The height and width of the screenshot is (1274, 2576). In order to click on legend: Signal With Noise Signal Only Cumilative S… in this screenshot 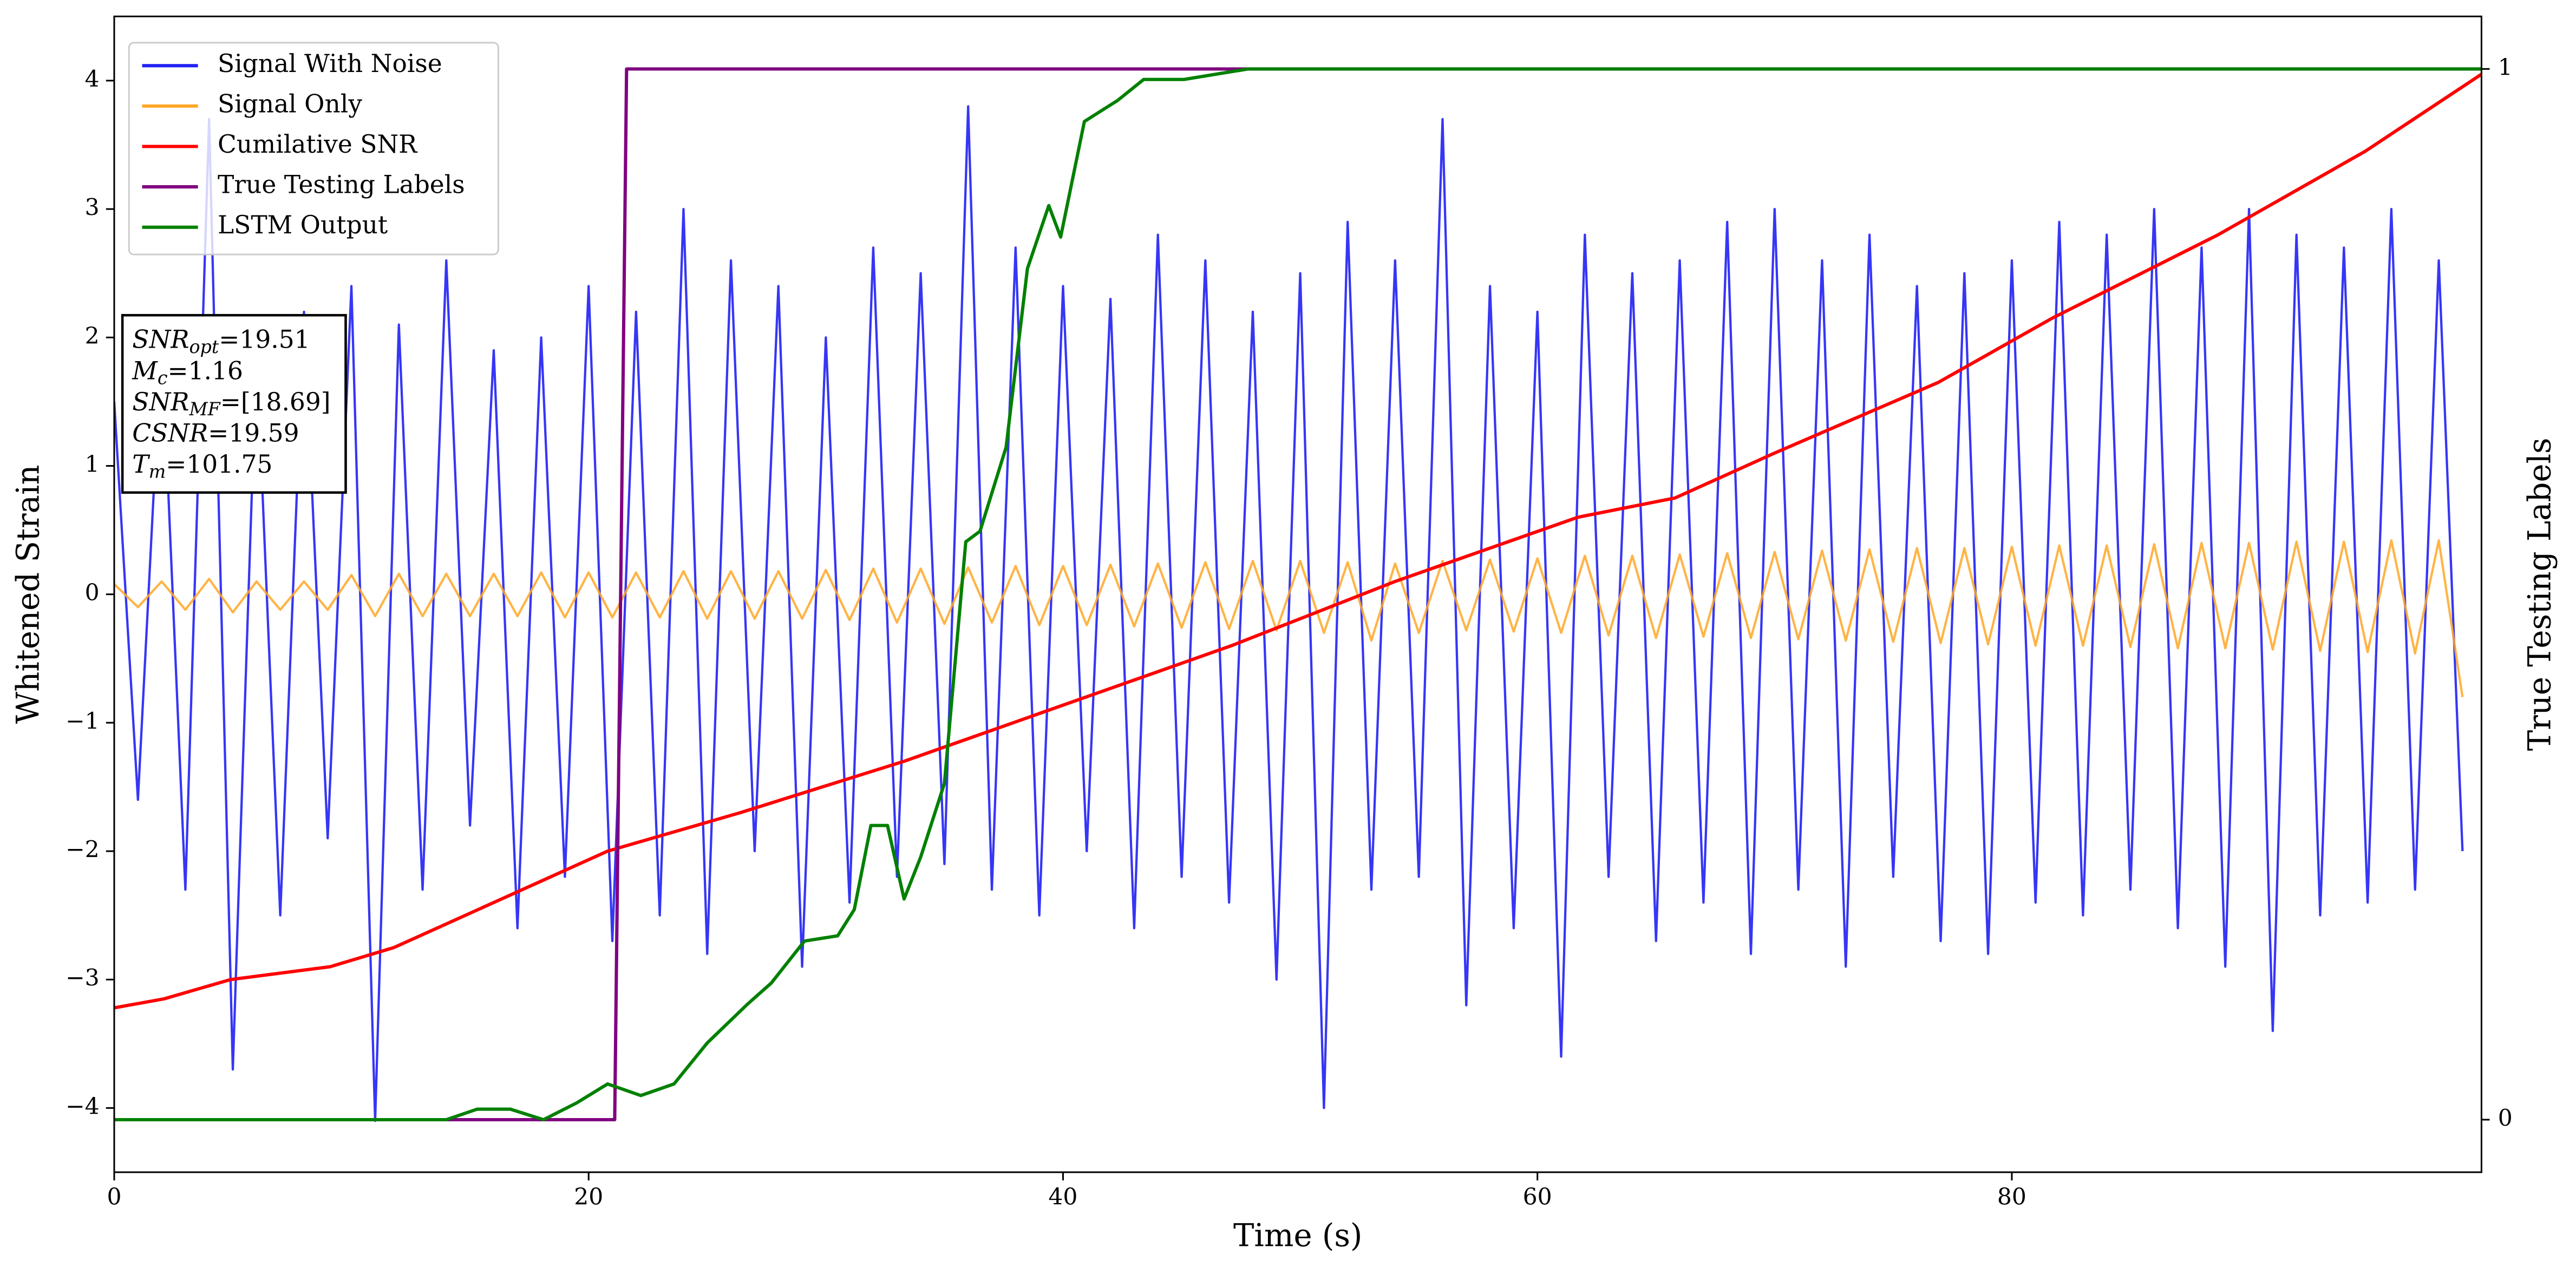, I will do `click(314, 149)`.